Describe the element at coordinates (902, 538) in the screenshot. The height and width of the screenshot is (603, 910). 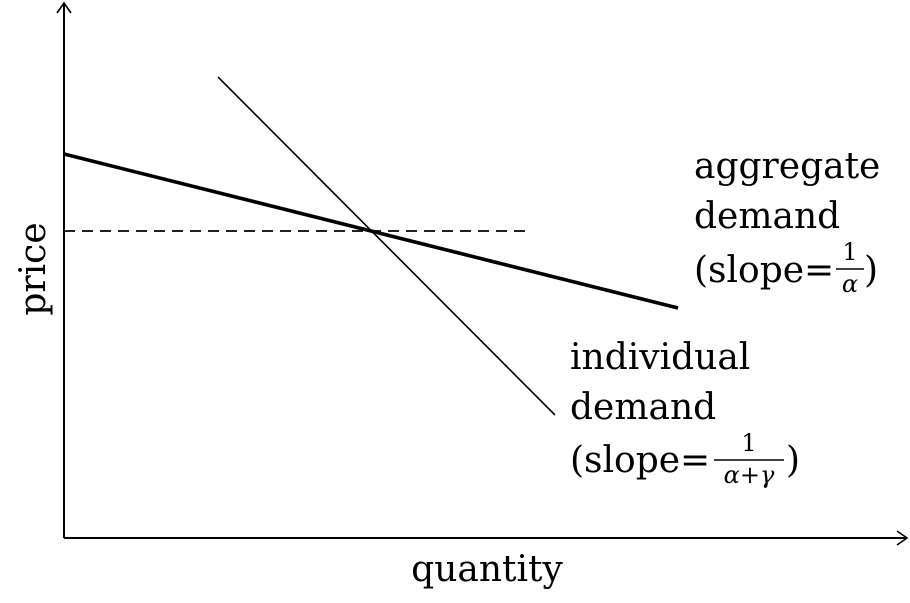
I see `x-axis-arrowhead` at that location.